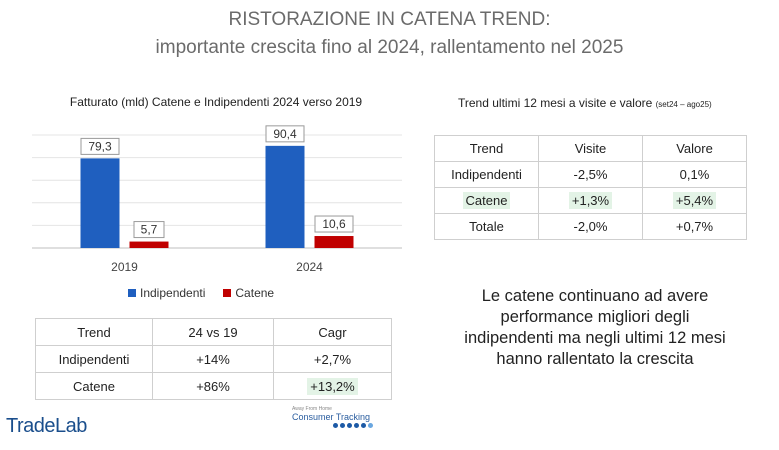 This screenshot has height=450, width=779. I want to click on consumer-tracking-subtitle: Away From Home, so click(312, 409).